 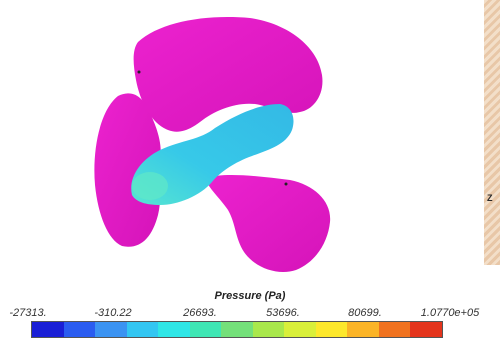 What do you see at coordinates (365, 313) in the screenshot?
I see `legend-tick-label: 80699.` at bounding box center [365, 313].